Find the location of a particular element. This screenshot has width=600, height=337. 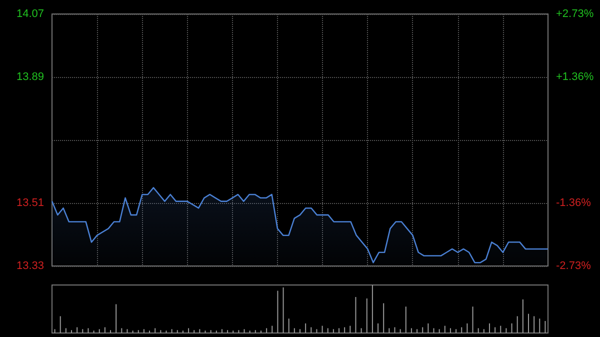

y2-tick-label: -2.73% is located at coordinates (574, 266).